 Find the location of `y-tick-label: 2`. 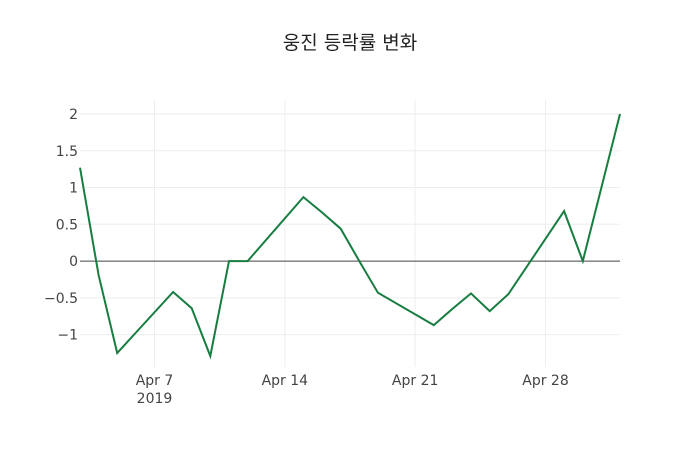

y-tick-label: 2 is located at coordinates (73, 115).